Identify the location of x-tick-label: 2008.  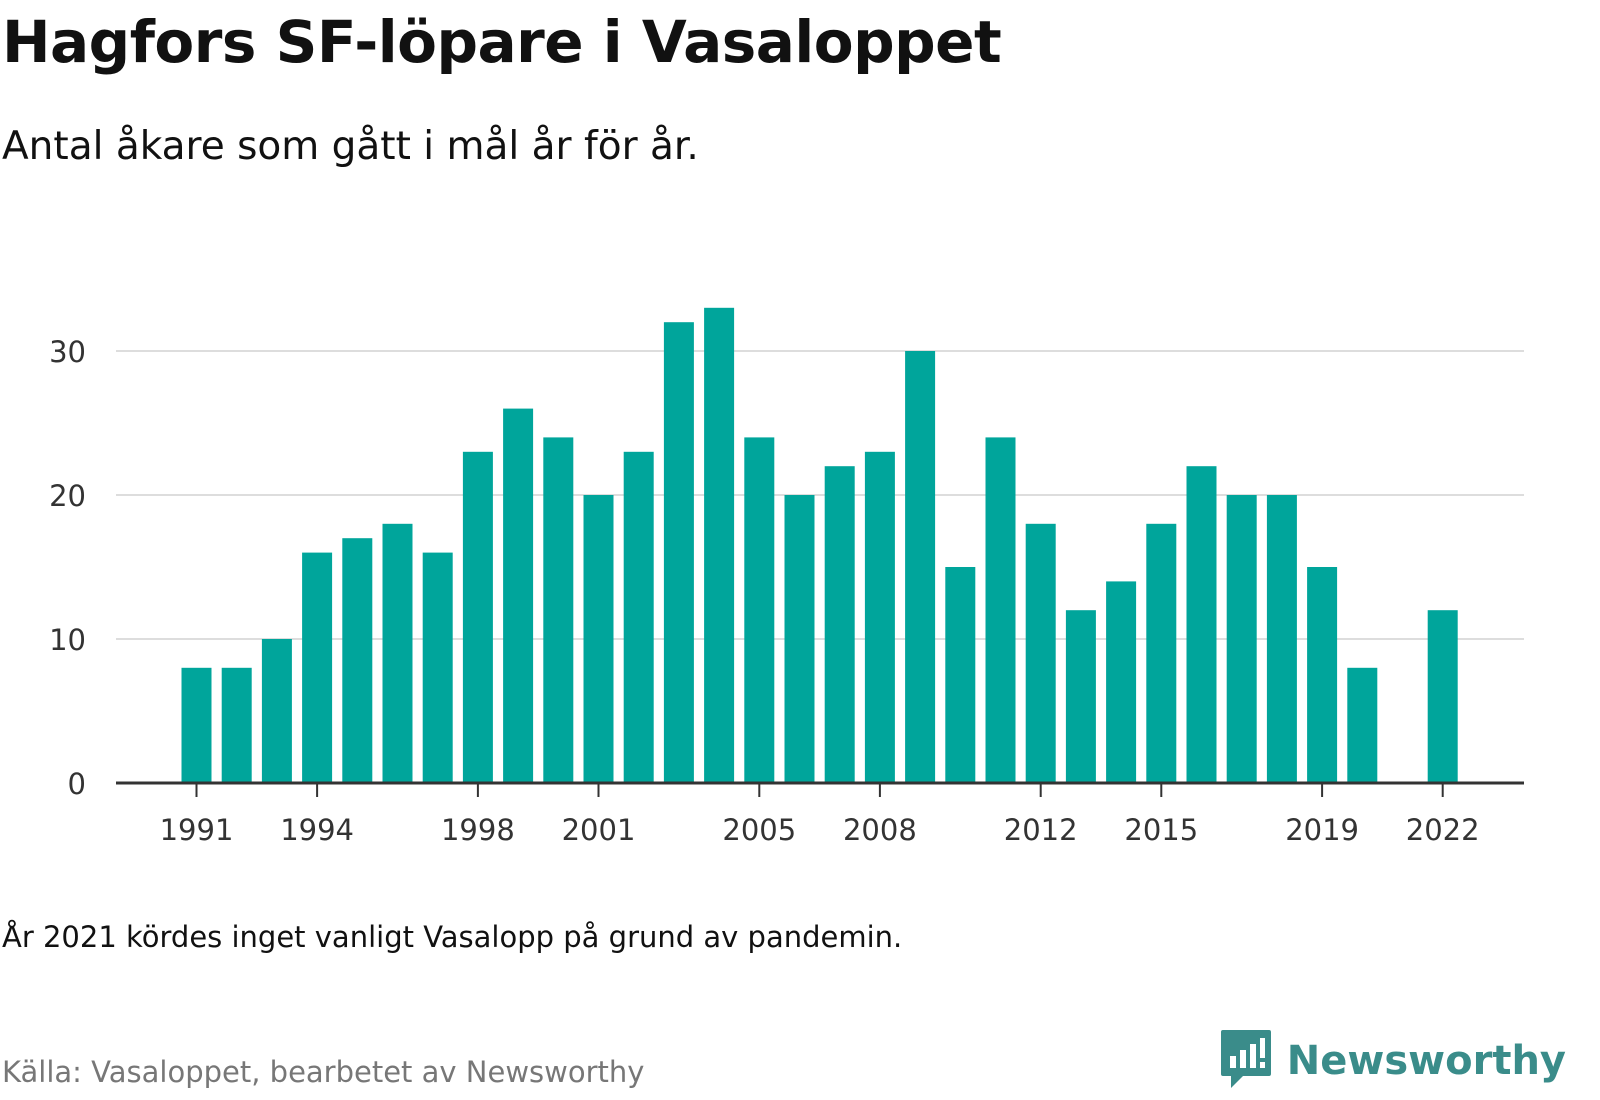
(880, 830).